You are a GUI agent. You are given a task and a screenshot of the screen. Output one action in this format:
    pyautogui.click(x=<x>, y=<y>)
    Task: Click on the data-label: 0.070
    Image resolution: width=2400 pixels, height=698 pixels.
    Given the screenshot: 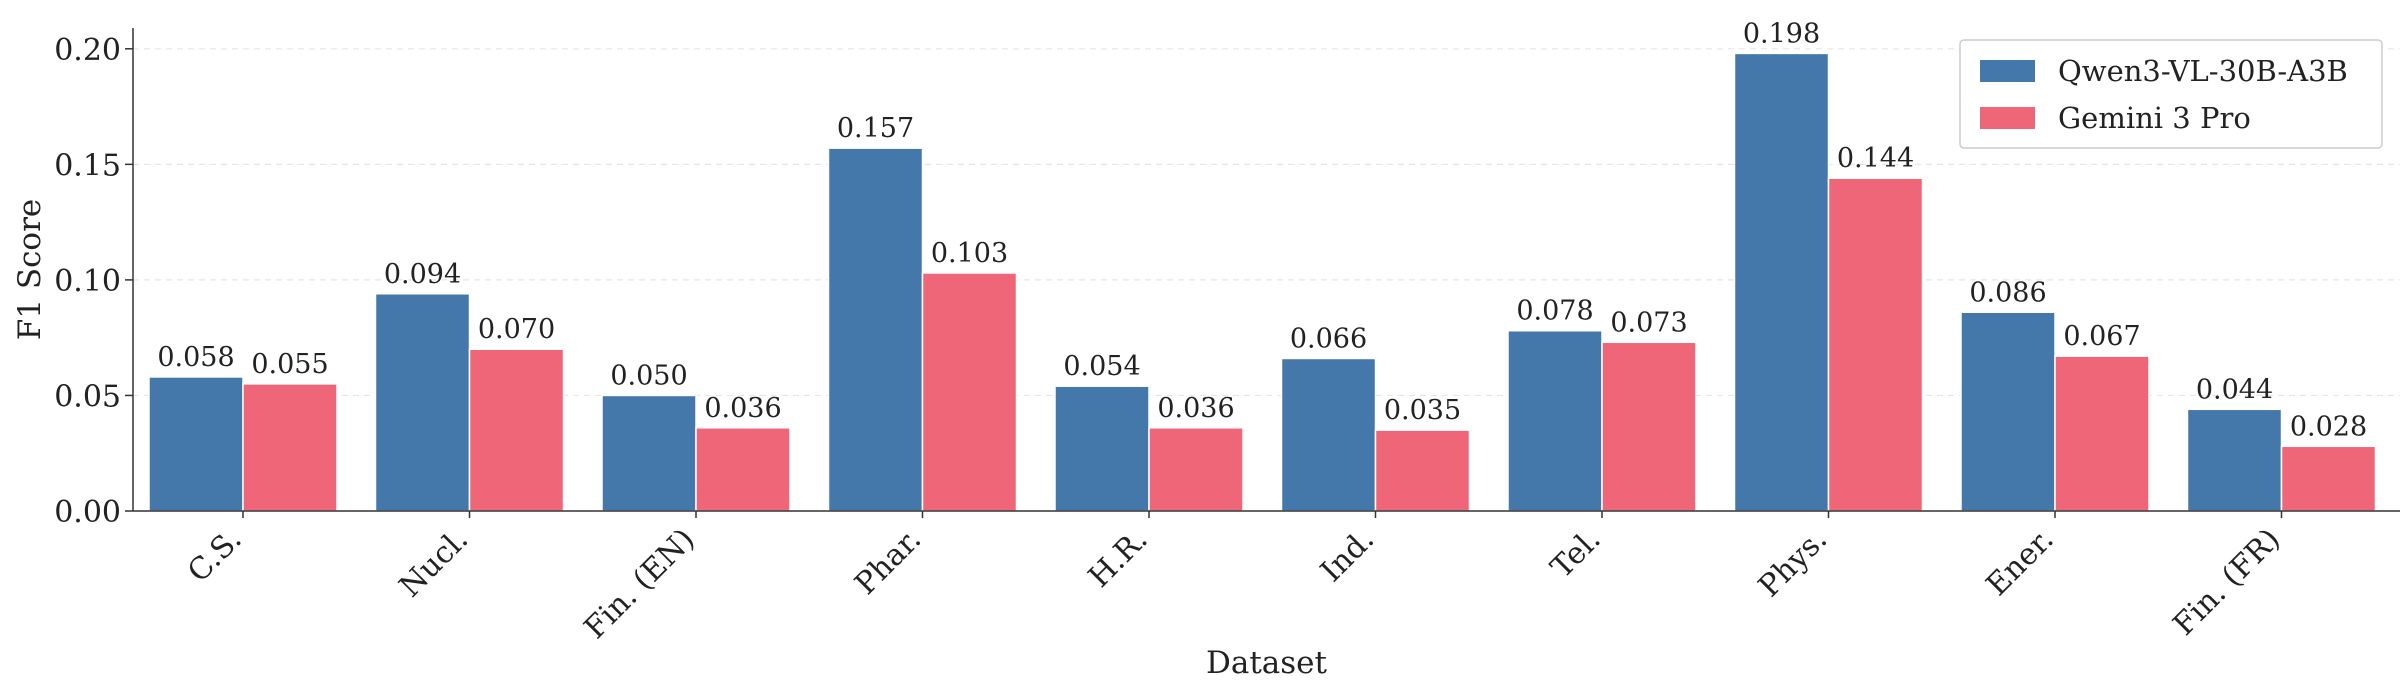 What is the action you would take?
    pyautogui.click(x=516, y=329)
    